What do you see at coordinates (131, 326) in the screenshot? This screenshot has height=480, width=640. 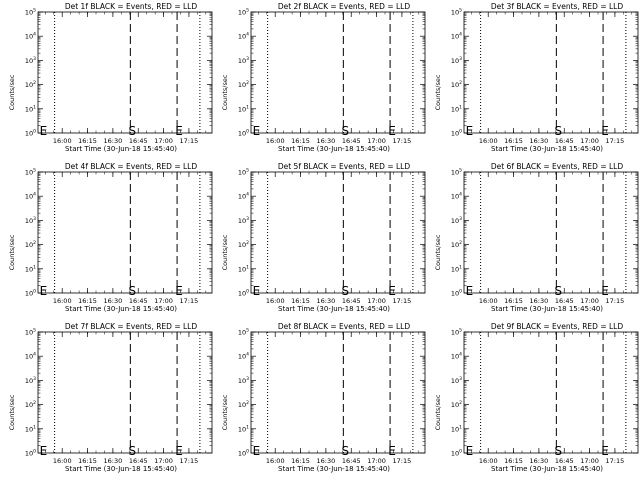 I see `panel-title: Det 7f BLACK = Events, RED = LLD` at bounding box center [131, 326].